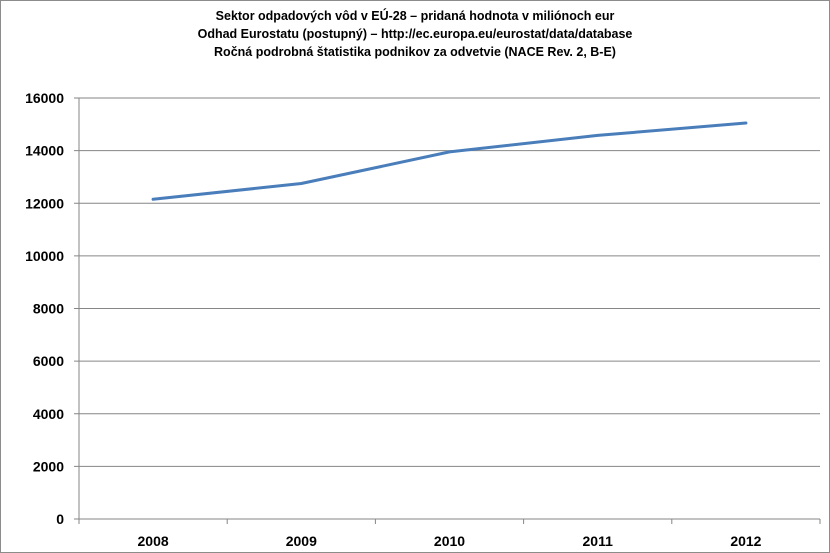  I want to click on y-tick-label: 0, so click(60, 519).